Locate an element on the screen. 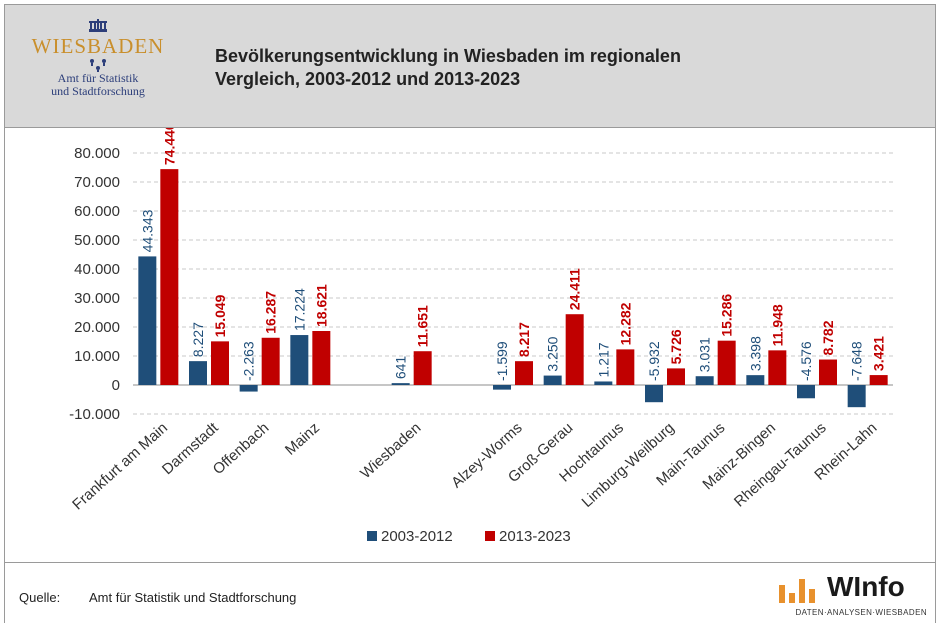 This screenshot has height=627, width=940. data-label: -1.599 is located at coordinates (502, 361).